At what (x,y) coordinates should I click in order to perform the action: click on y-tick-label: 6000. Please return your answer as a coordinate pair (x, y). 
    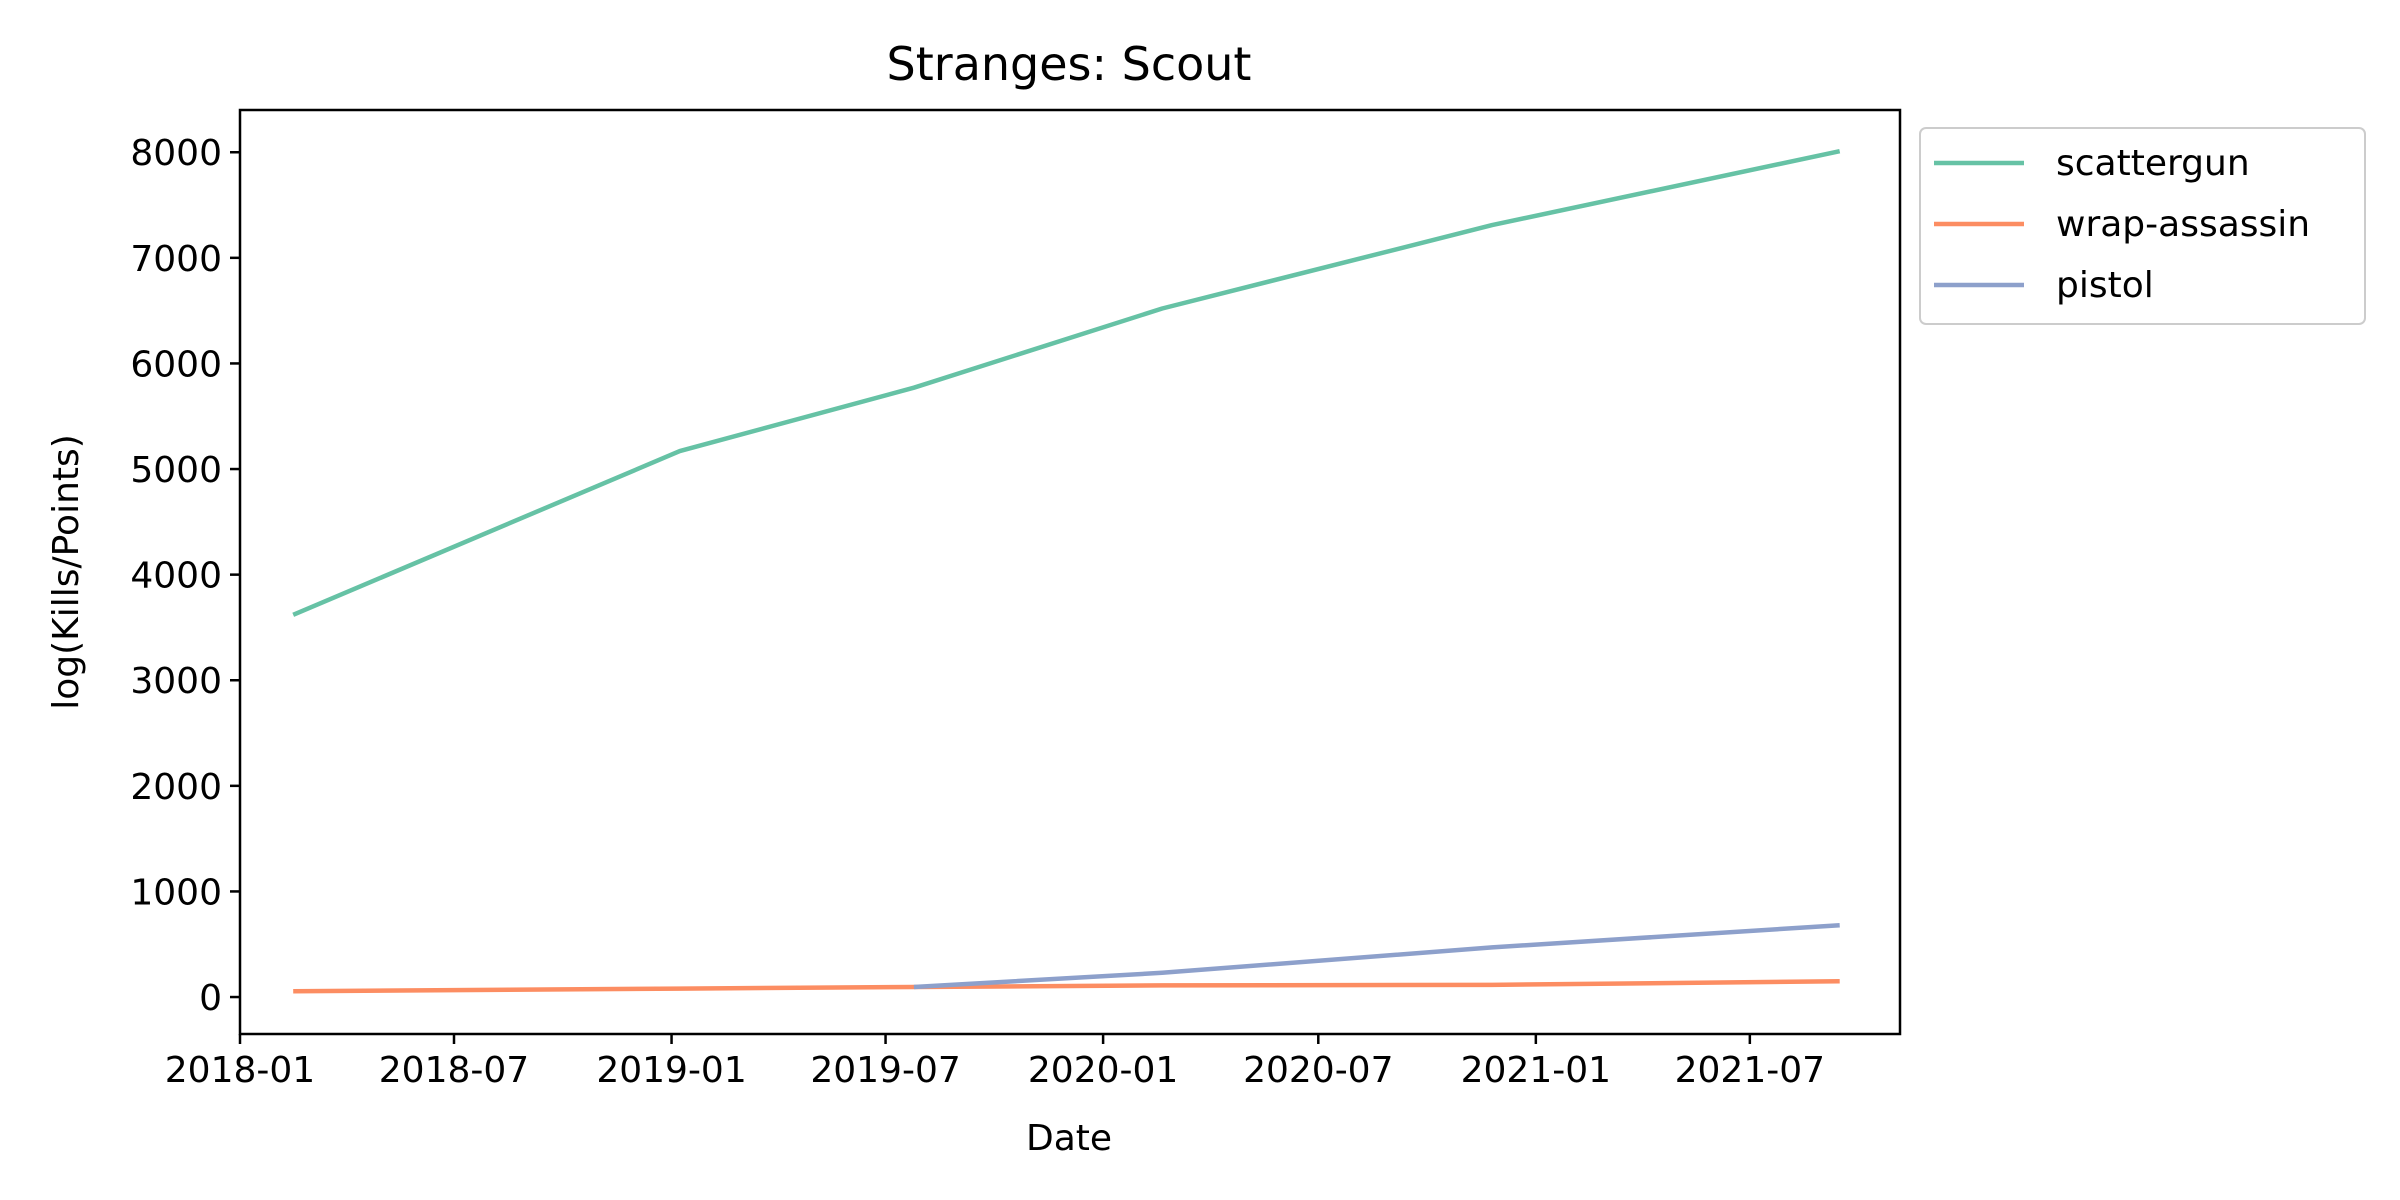
    Looking at the image, I should click on (176, 364).